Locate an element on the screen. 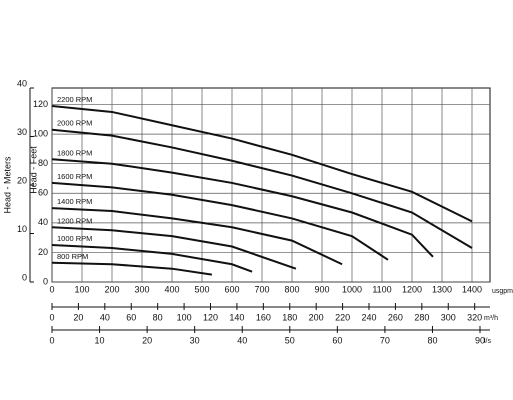 The height and width of the screenshot is (400, 513). y-tick-label: 80 is located at coordinates (43, 163).